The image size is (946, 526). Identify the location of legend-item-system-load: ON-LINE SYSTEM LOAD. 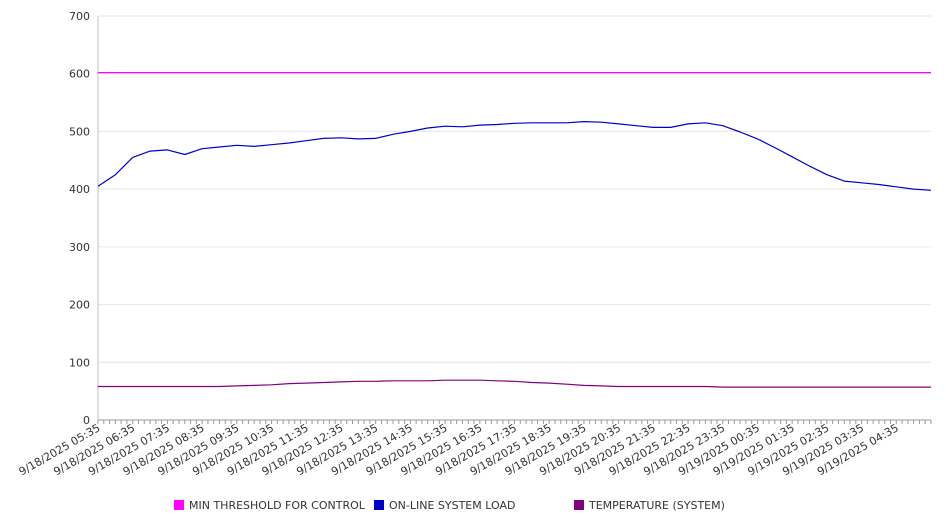
(444, 505).